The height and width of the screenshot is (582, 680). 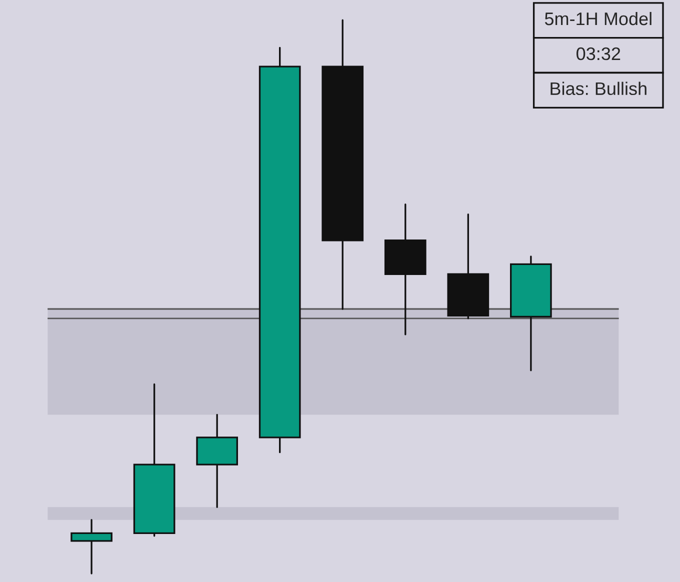 I want to click on annotation: Bias: Bullish, so click(x=598, y=89).